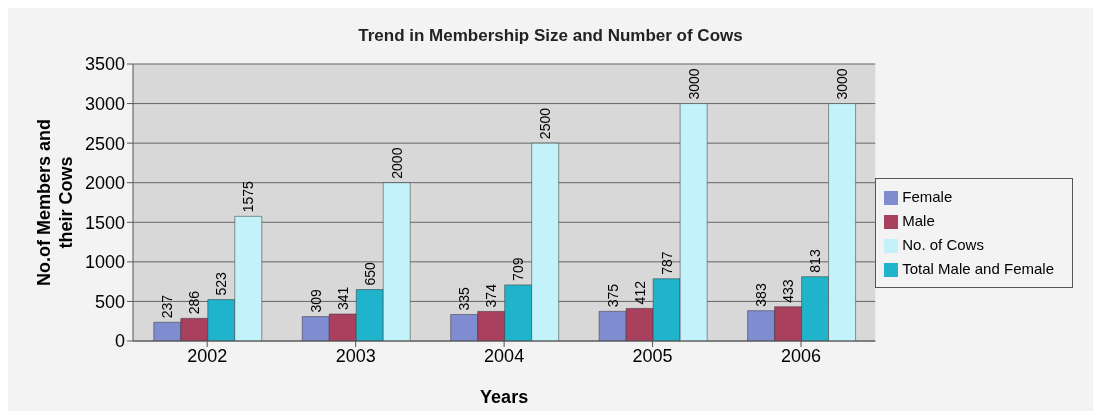 The height and width of the screenshot is (419, 1101). Describe the element at coordinates (194, 302) in the screenshot. I see `data-label: 286` at that location.